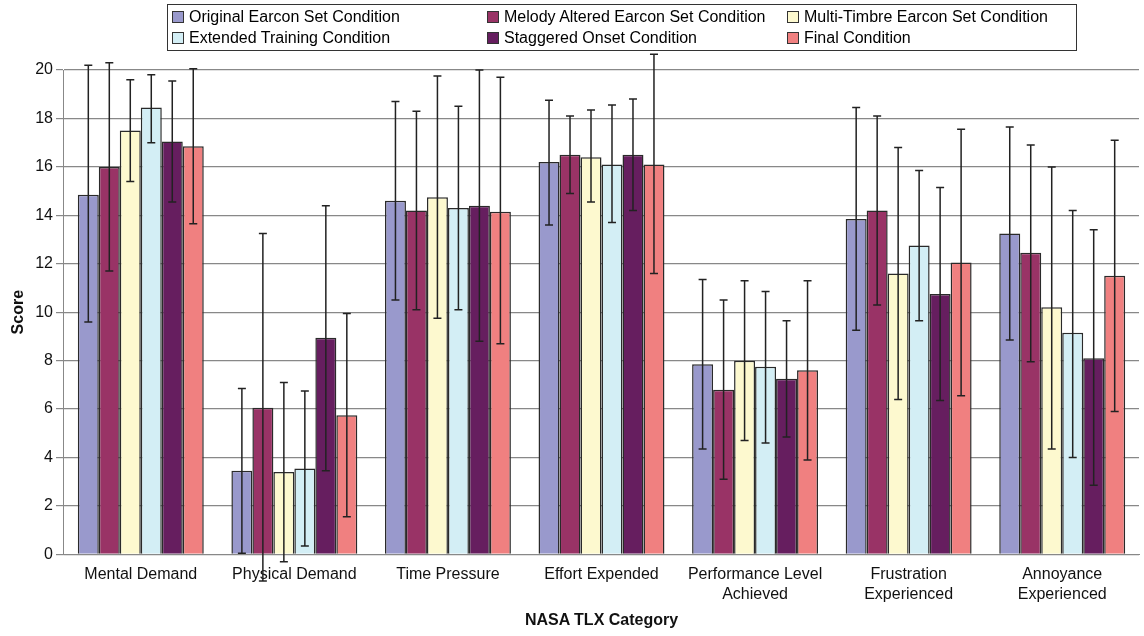  I want to click on y-axis-title: Score, so click(18, 312).